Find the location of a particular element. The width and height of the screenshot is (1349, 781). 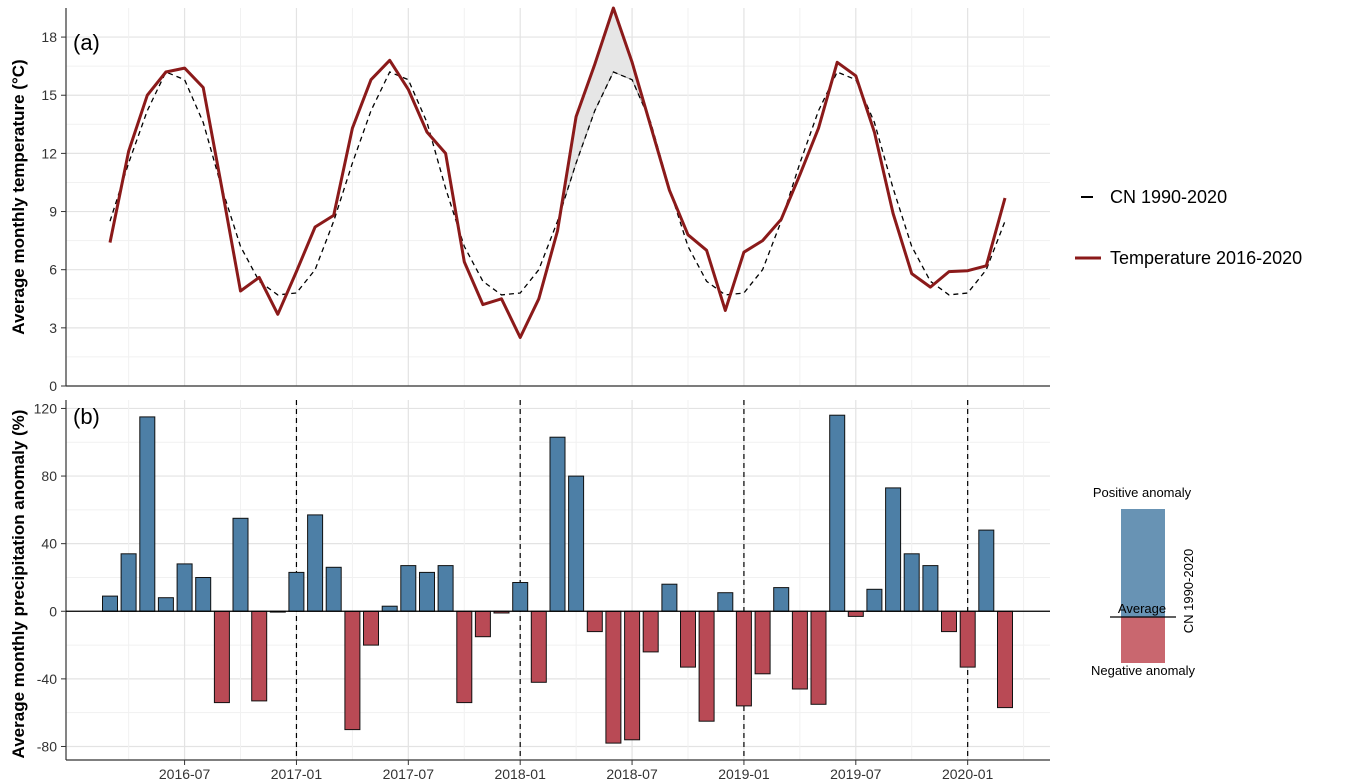

temperature-y-tick-label: 15 is located at coordinates (49, 95).